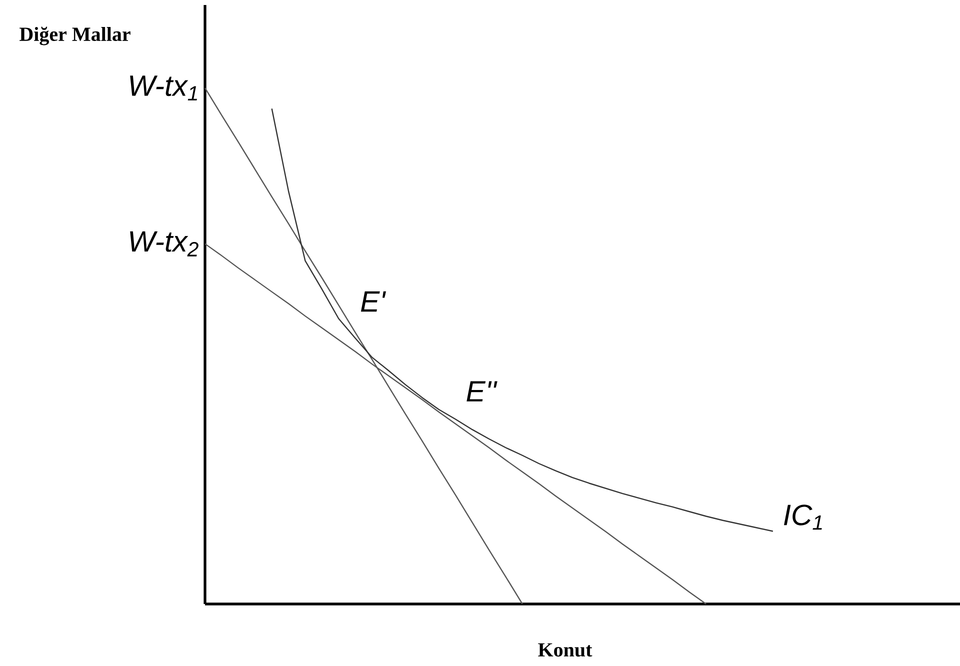  What do you see at coordinates (164, 243) in the screenshot?
I see `text: W-tx$_{2}$` at bounding box center [164, 243].